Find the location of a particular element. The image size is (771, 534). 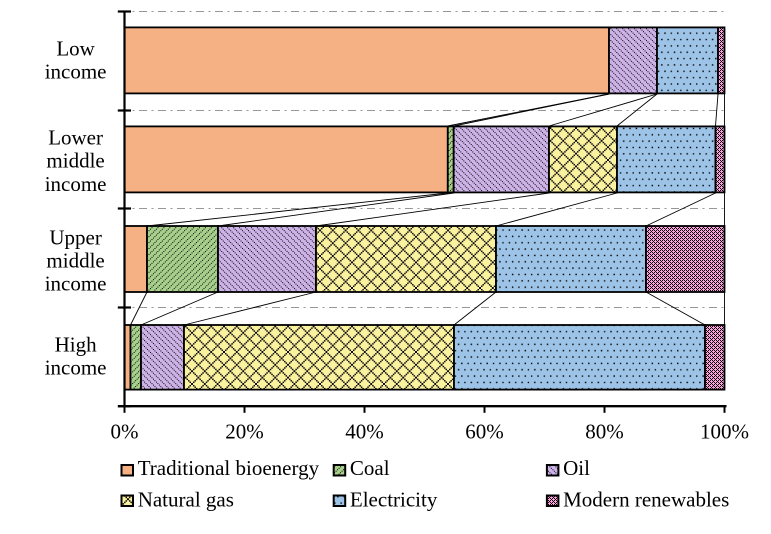

svg-text: 100% is located at coordinates (724, 432).